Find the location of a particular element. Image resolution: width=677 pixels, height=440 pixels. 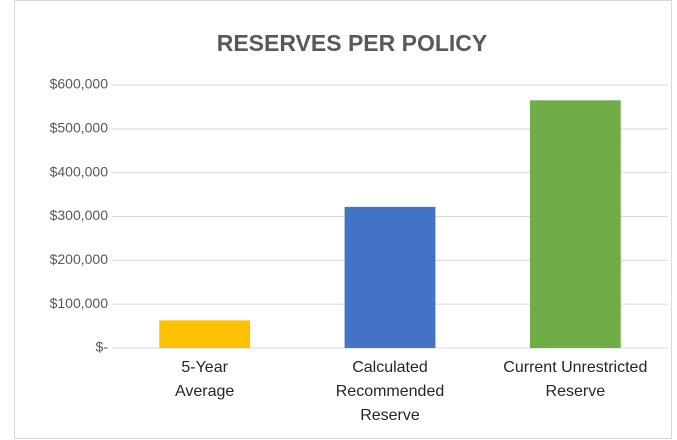

chart-title: RESERVES PER POLICY is located at coordinates (352, 43).